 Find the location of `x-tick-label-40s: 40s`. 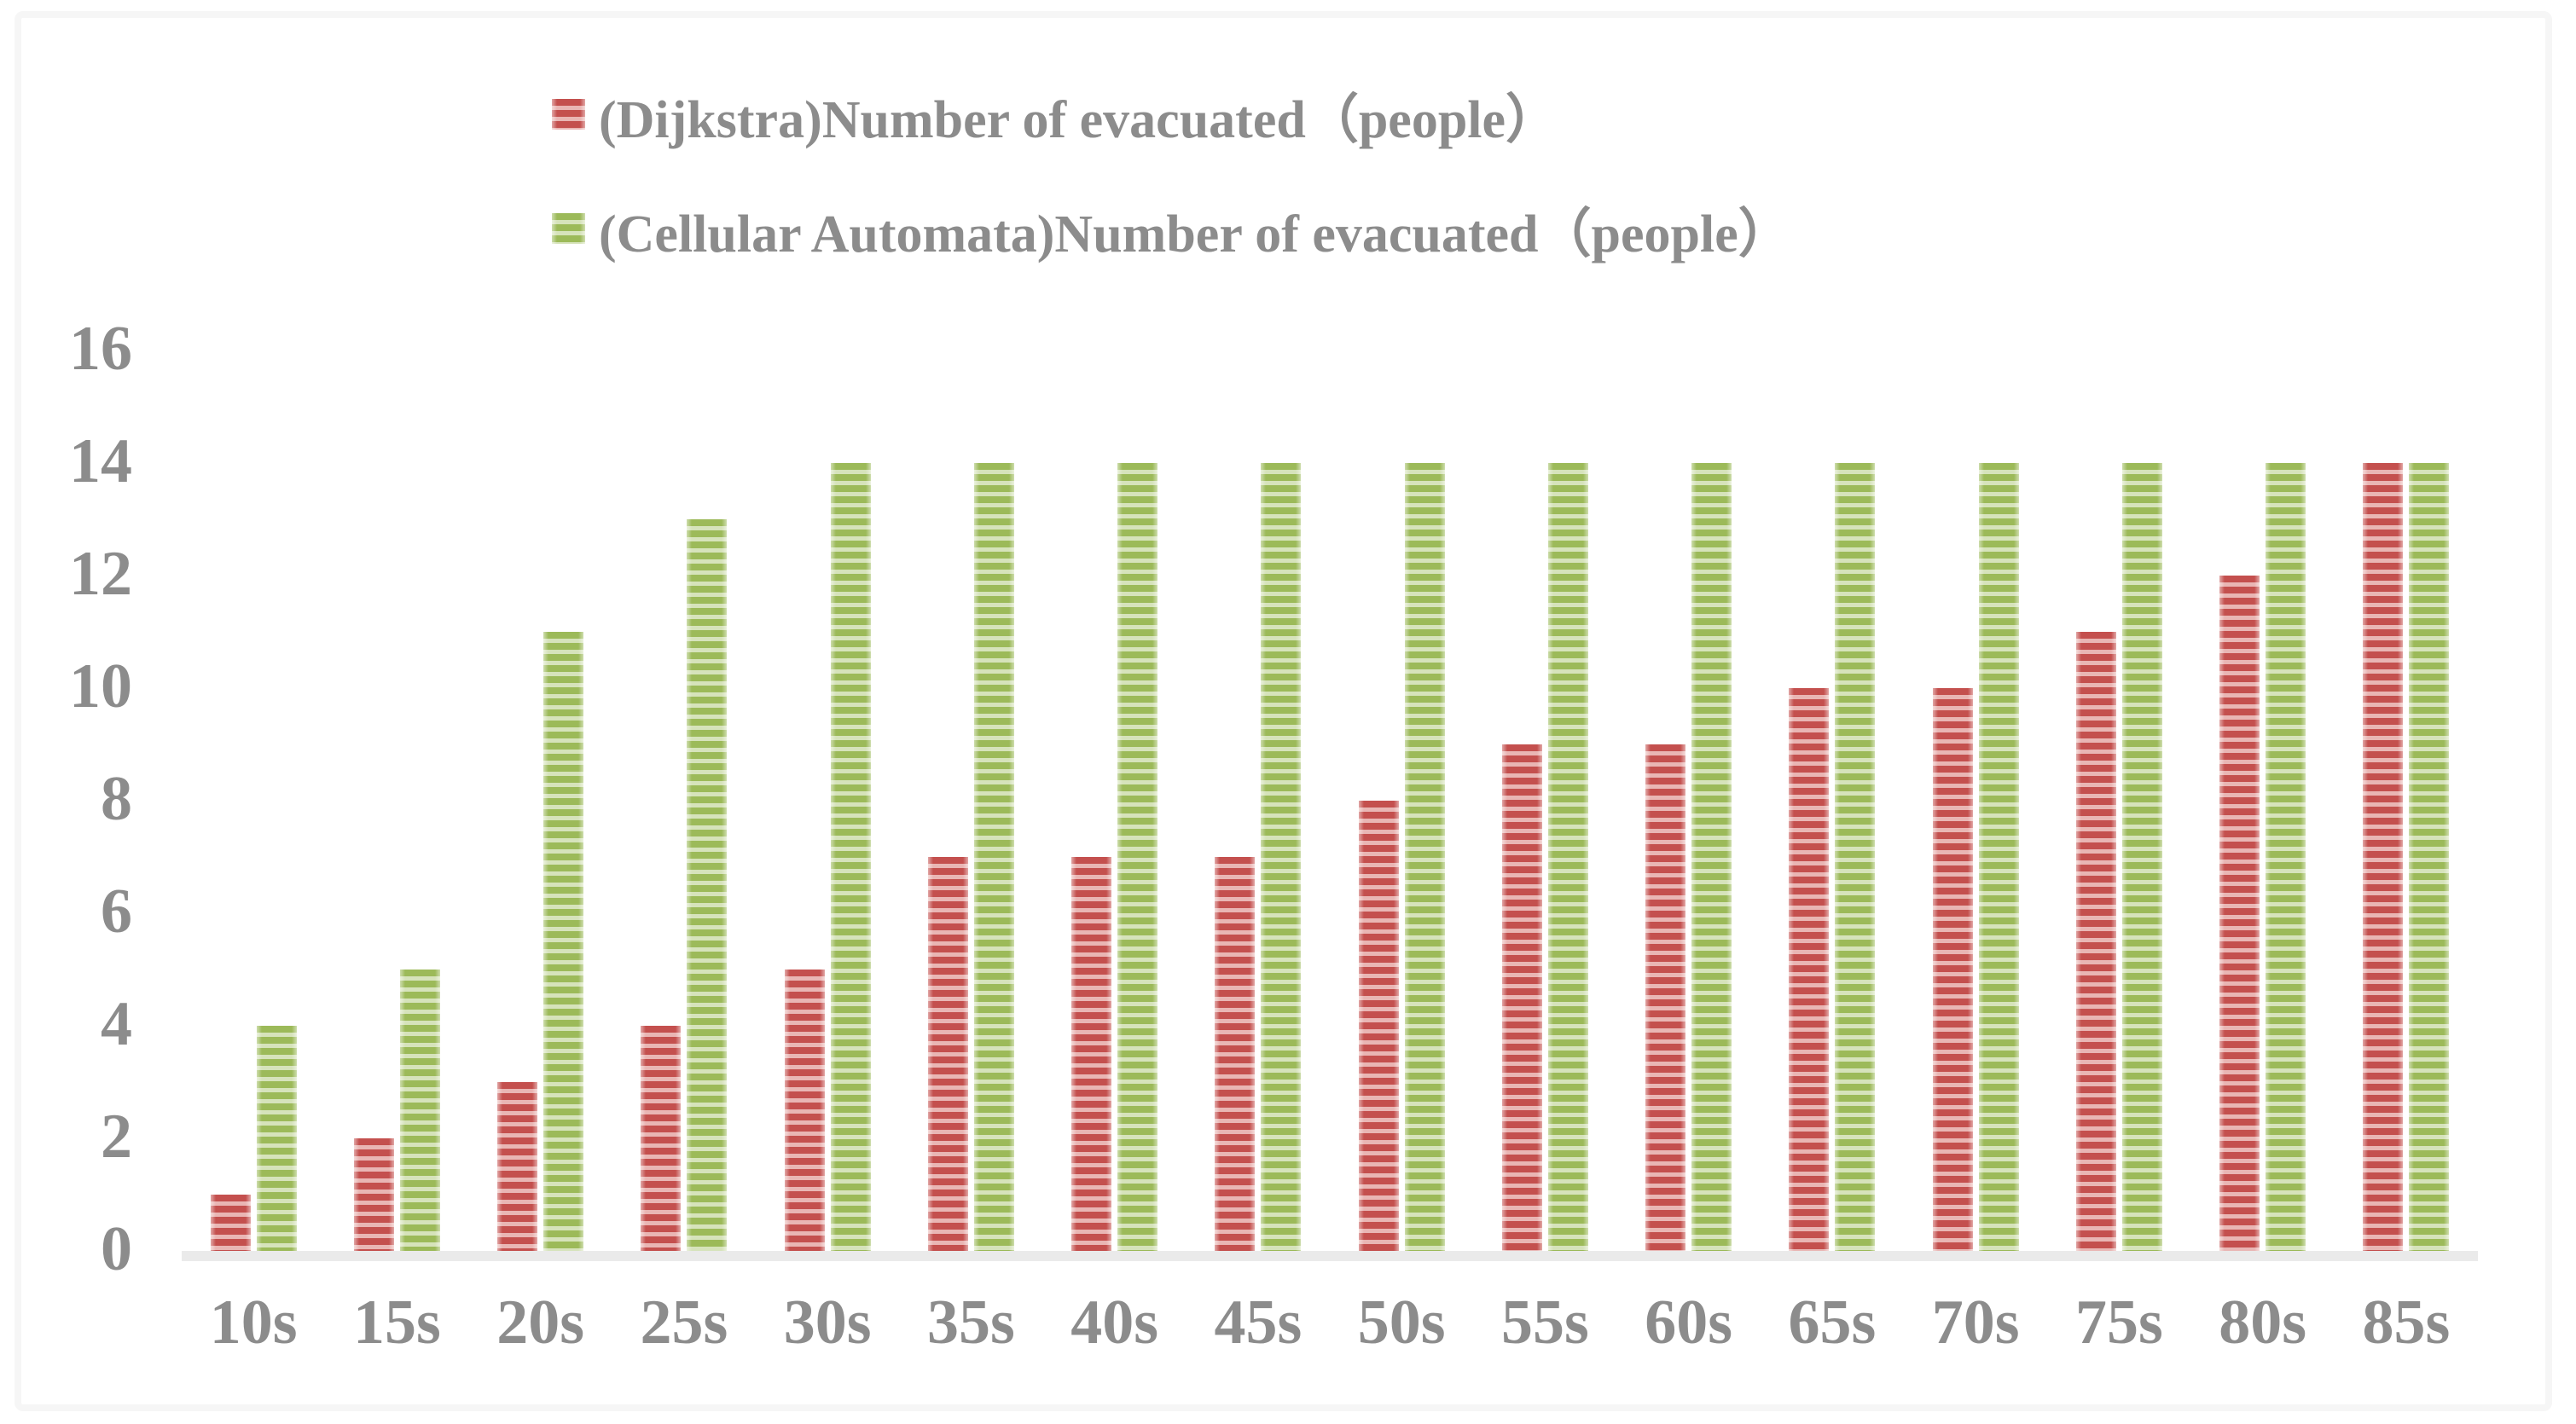

x-tick-label-40s: 40s is located at coordinates (1114, 1322).